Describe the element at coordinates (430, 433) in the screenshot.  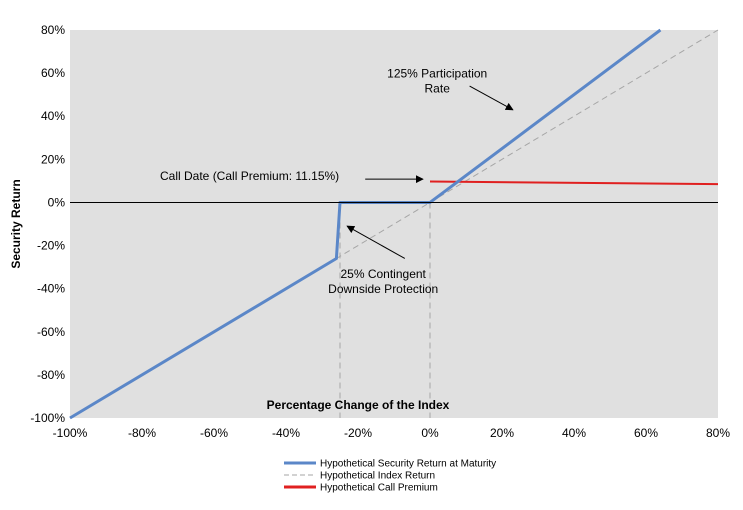
I see `x-tick-label: 0%` at that location.